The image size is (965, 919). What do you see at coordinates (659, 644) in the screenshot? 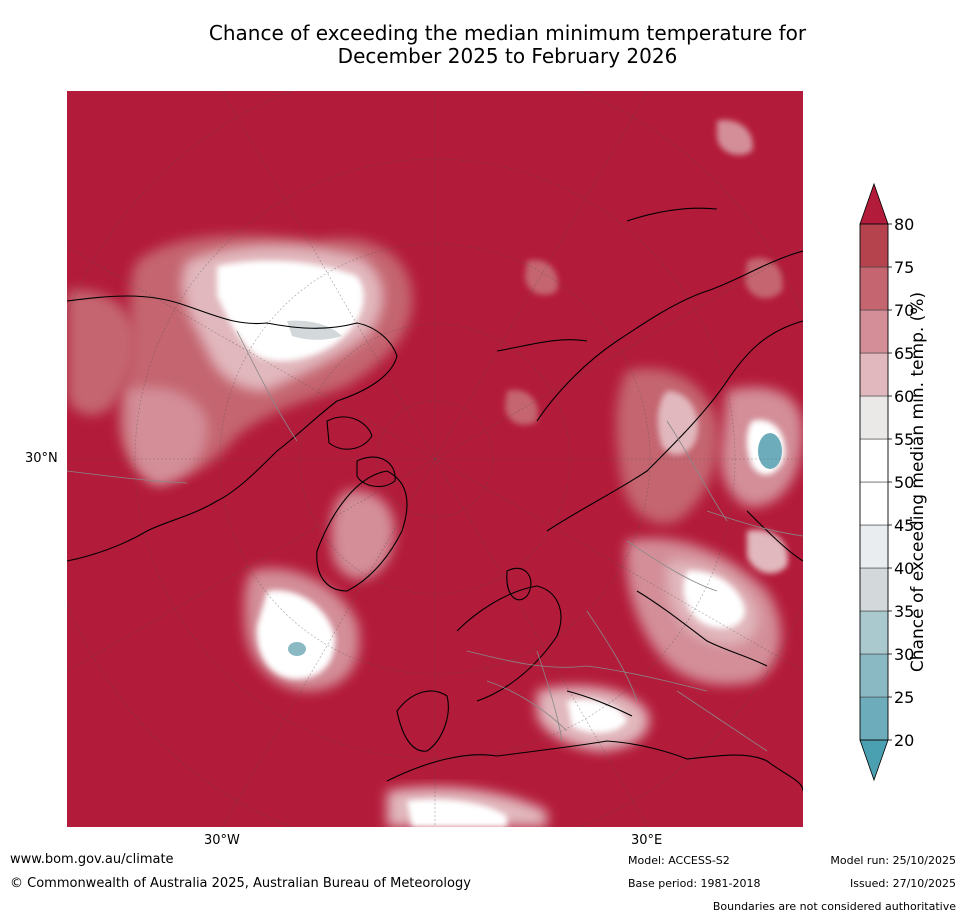
I see `probability-region-central-asia` at bounding box center [659, 644].